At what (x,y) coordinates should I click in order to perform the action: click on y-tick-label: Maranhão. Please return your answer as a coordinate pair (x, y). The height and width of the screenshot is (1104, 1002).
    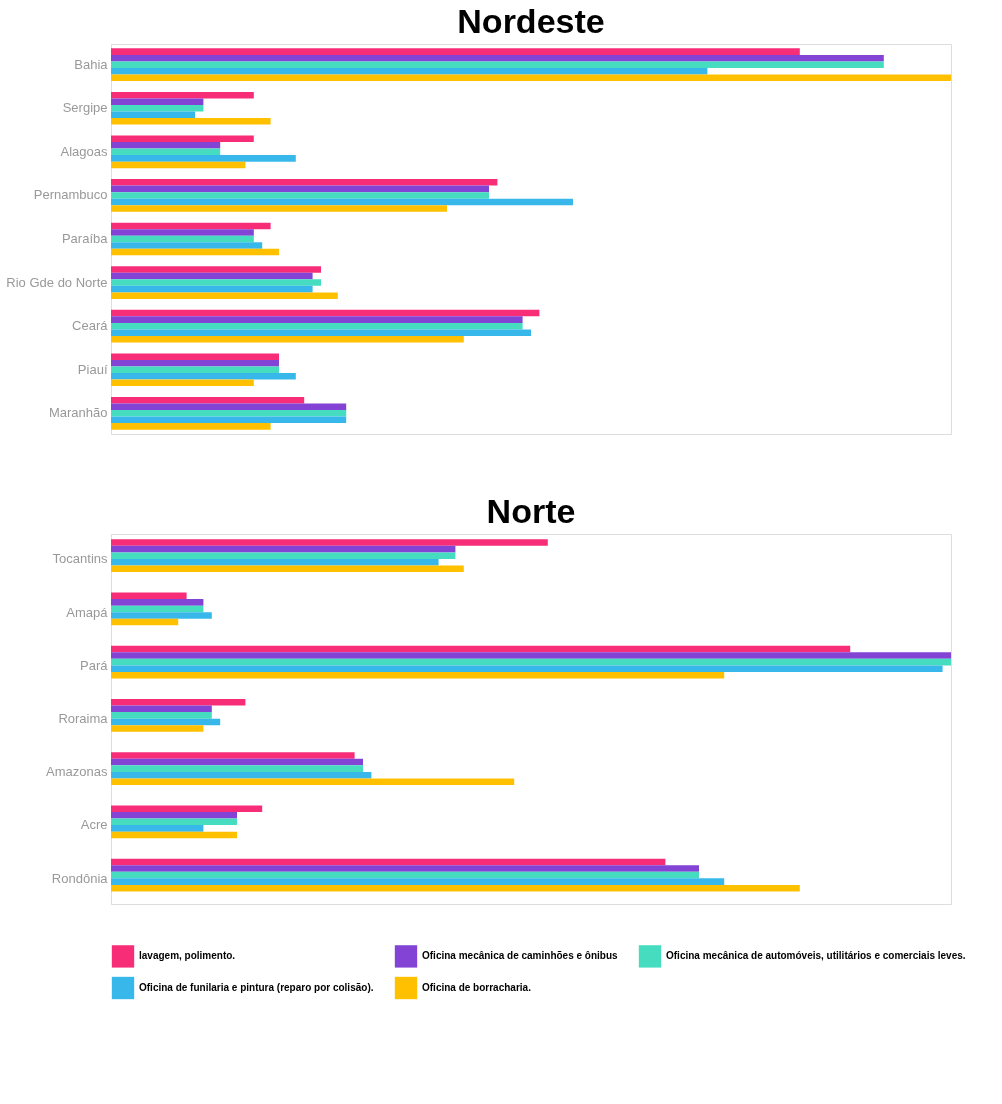
    Looking at the image, I should click on (78, 413).